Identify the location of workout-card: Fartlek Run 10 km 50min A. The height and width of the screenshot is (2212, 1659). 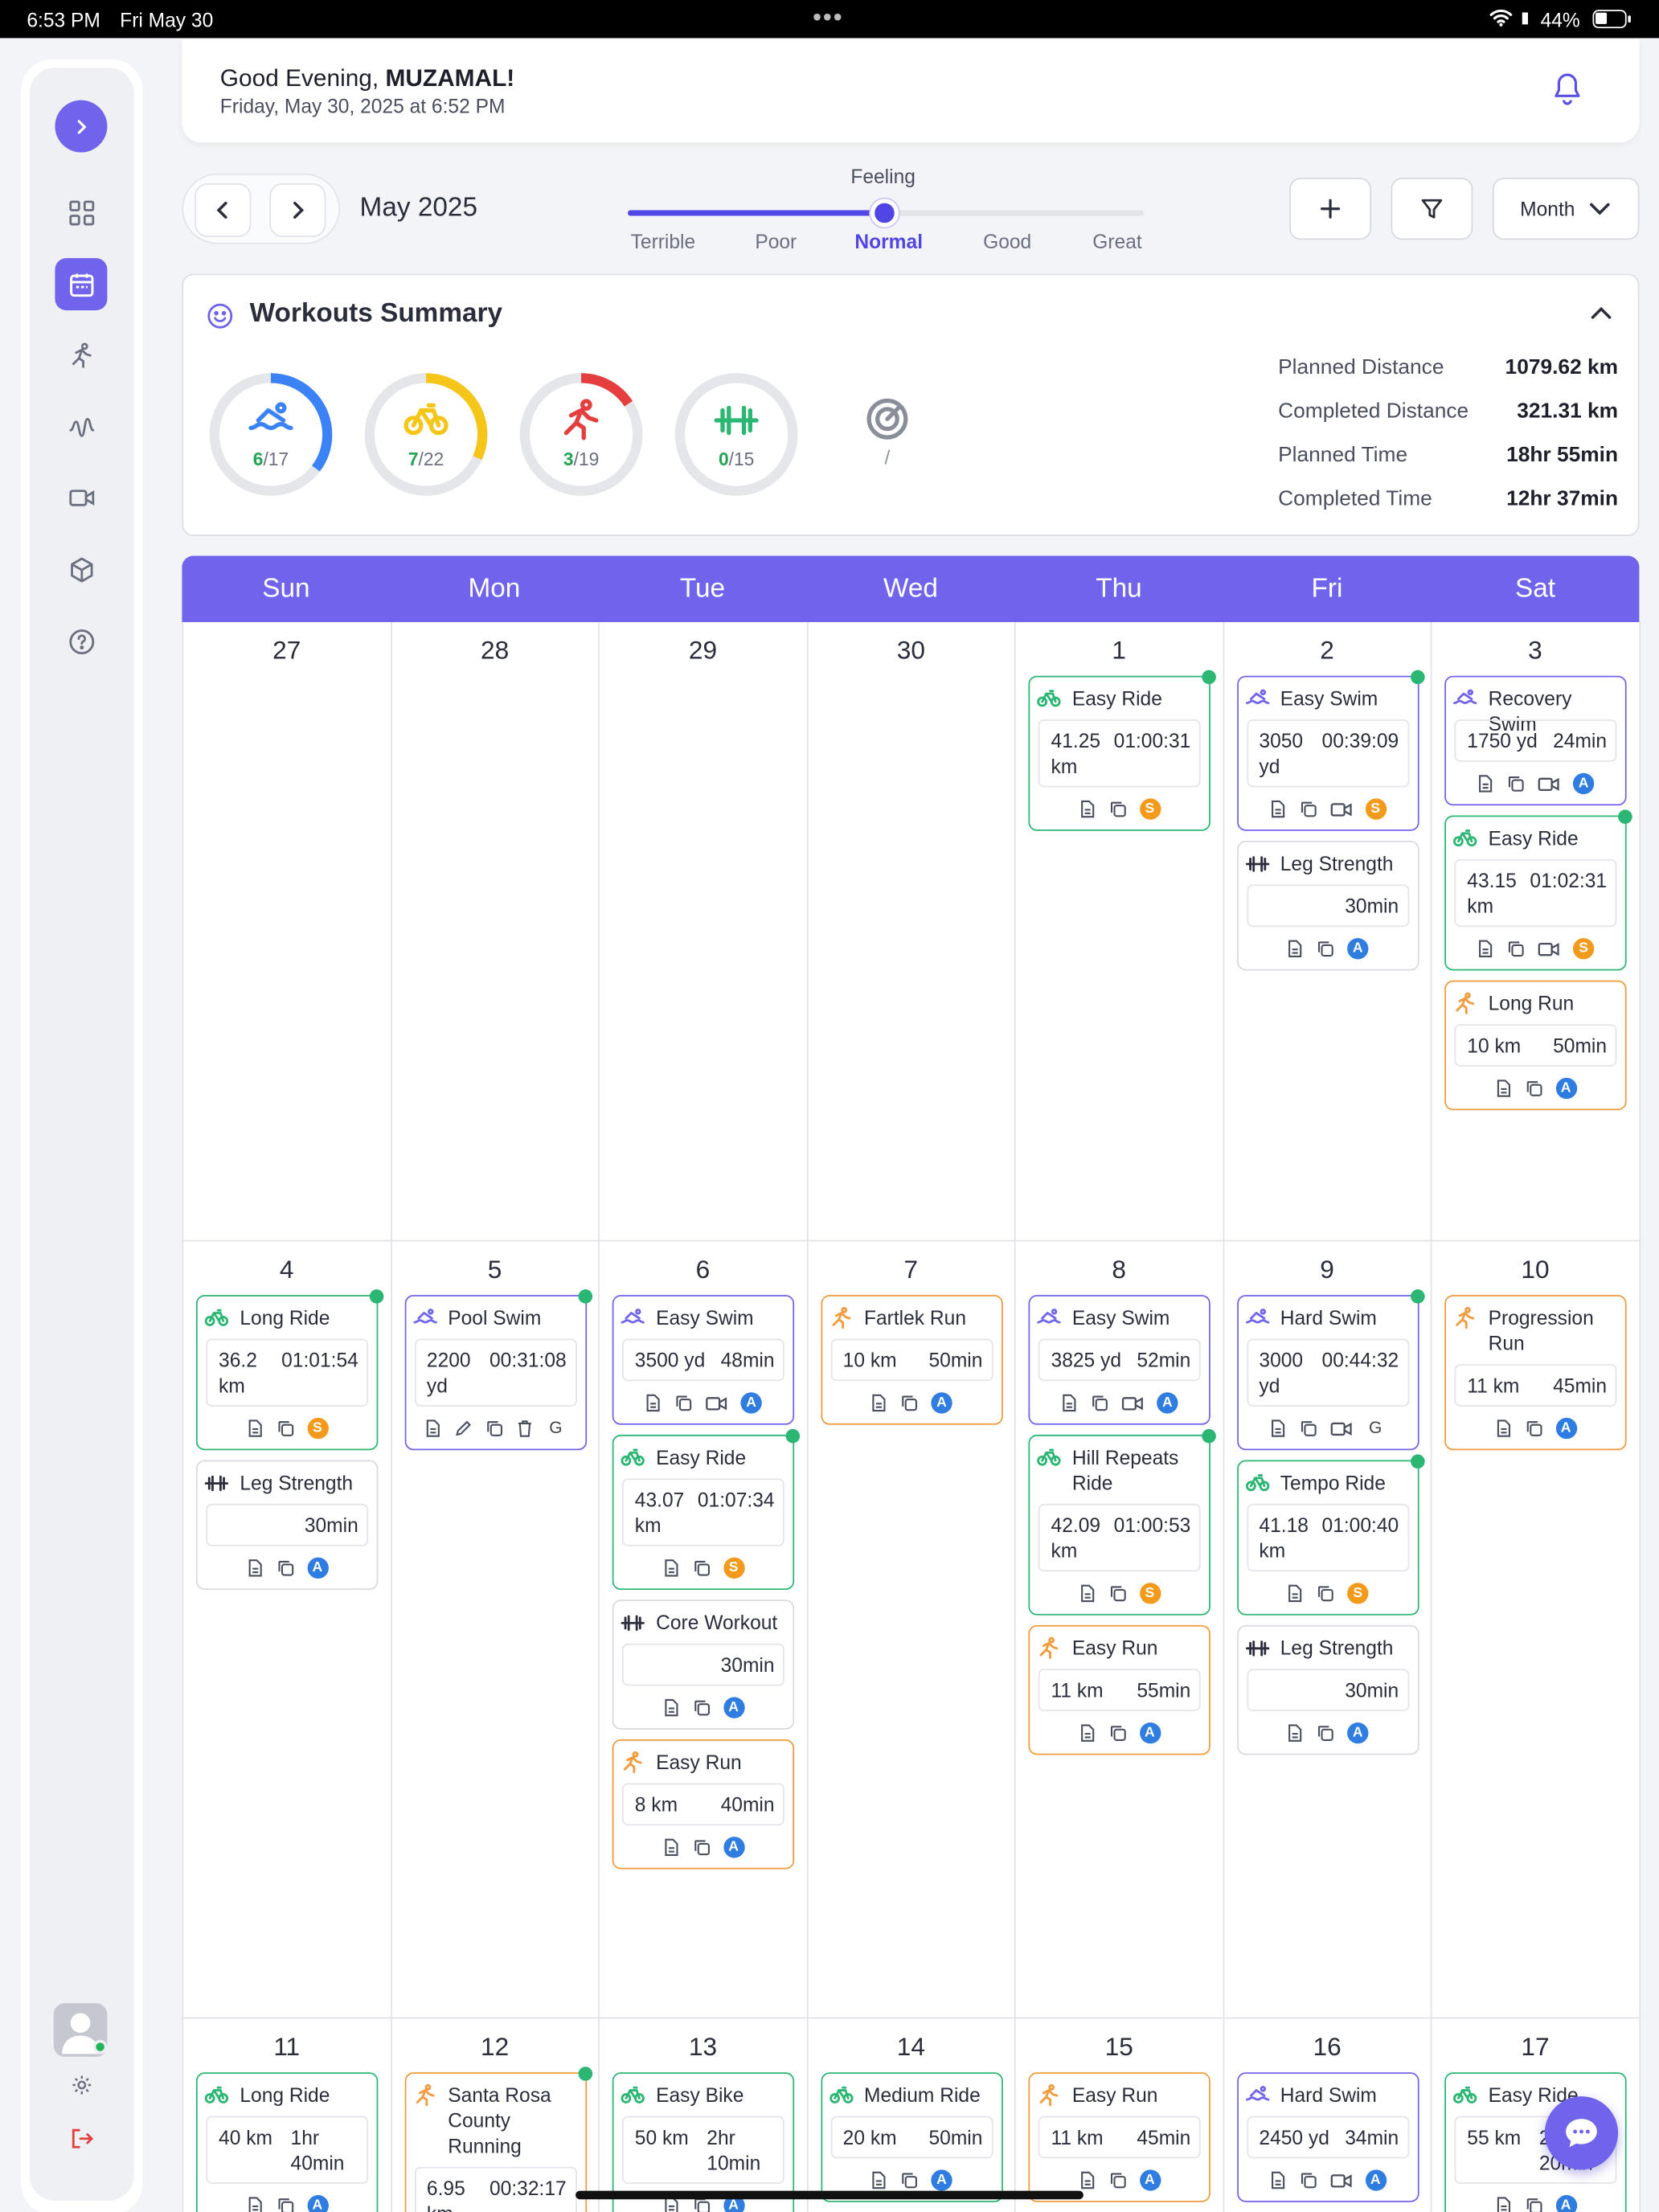
(911, 1360).